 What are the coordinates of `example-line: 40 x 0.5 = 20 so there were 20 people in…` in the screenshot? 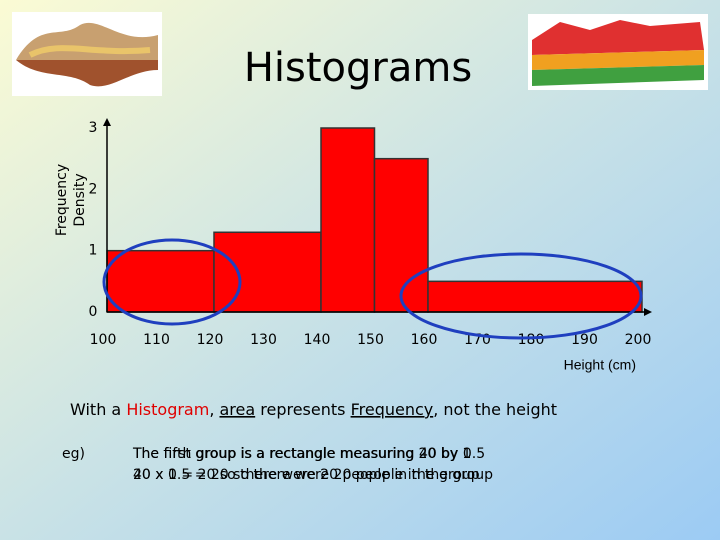 It's located at (313, 475).